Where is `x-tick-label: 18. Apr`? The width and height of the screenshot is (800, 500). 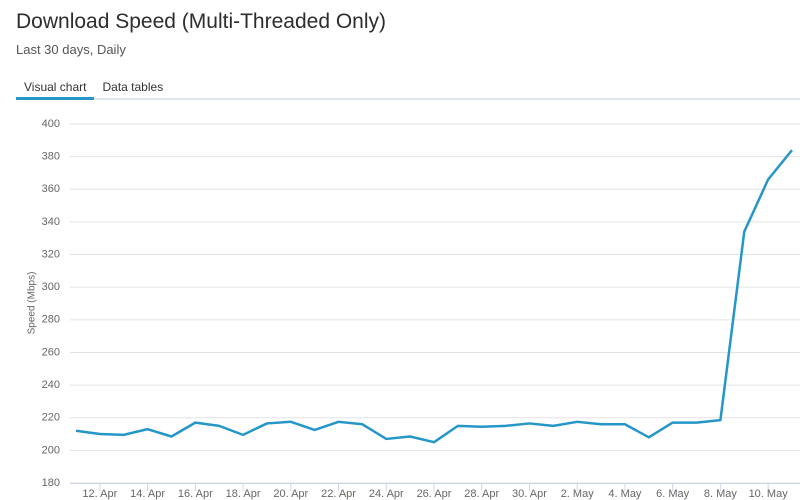 x-tick-label: 18. Apr is located at coordinates (243, 494).